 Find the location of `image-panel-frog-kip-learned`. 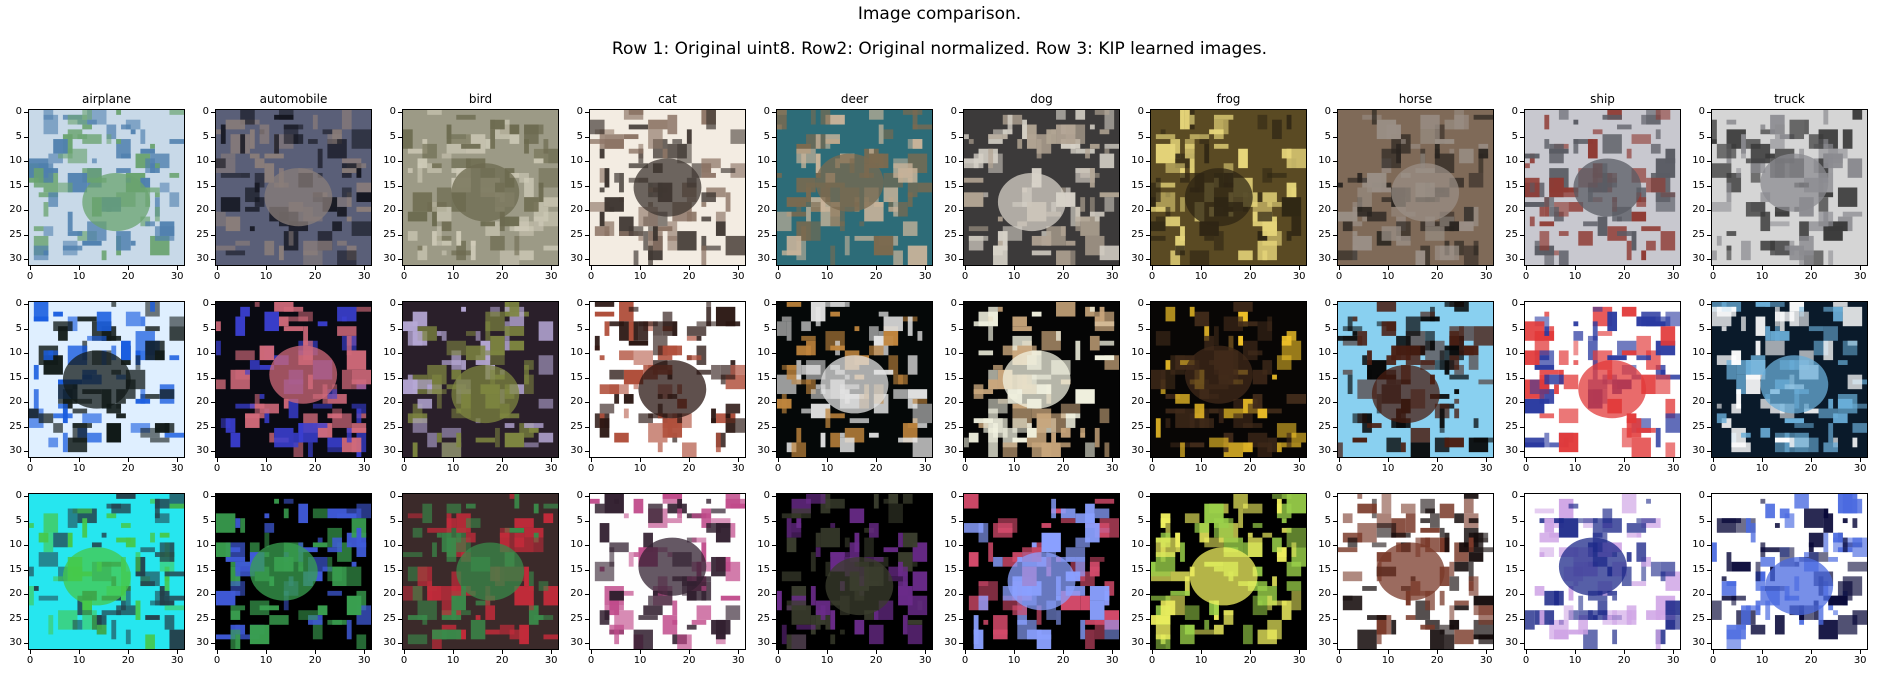

image-panel-frog-kip-learned is located at coordinates (1228, 571).